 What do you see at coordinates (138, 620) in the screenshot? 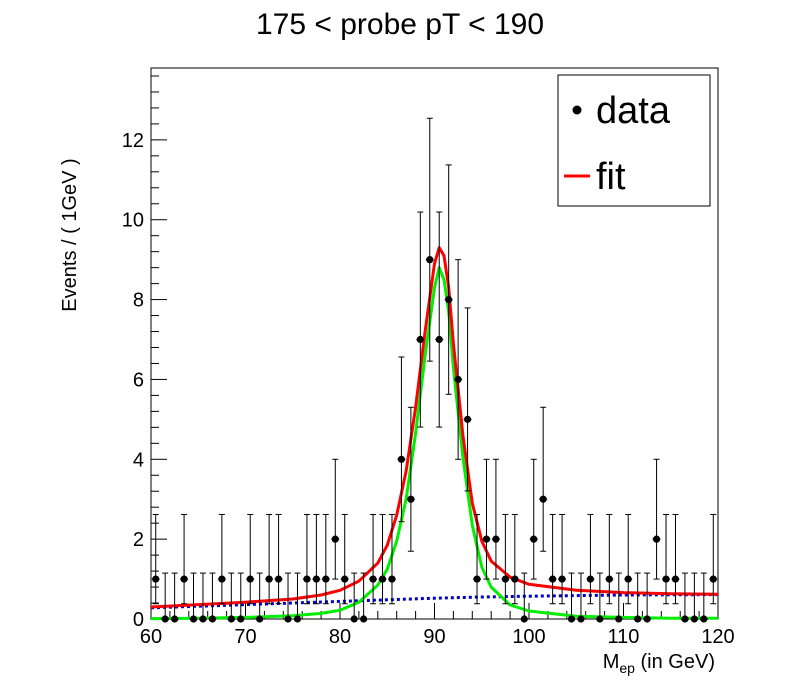
I see `y-tick-label: 0` at bounding box center [138, 620].